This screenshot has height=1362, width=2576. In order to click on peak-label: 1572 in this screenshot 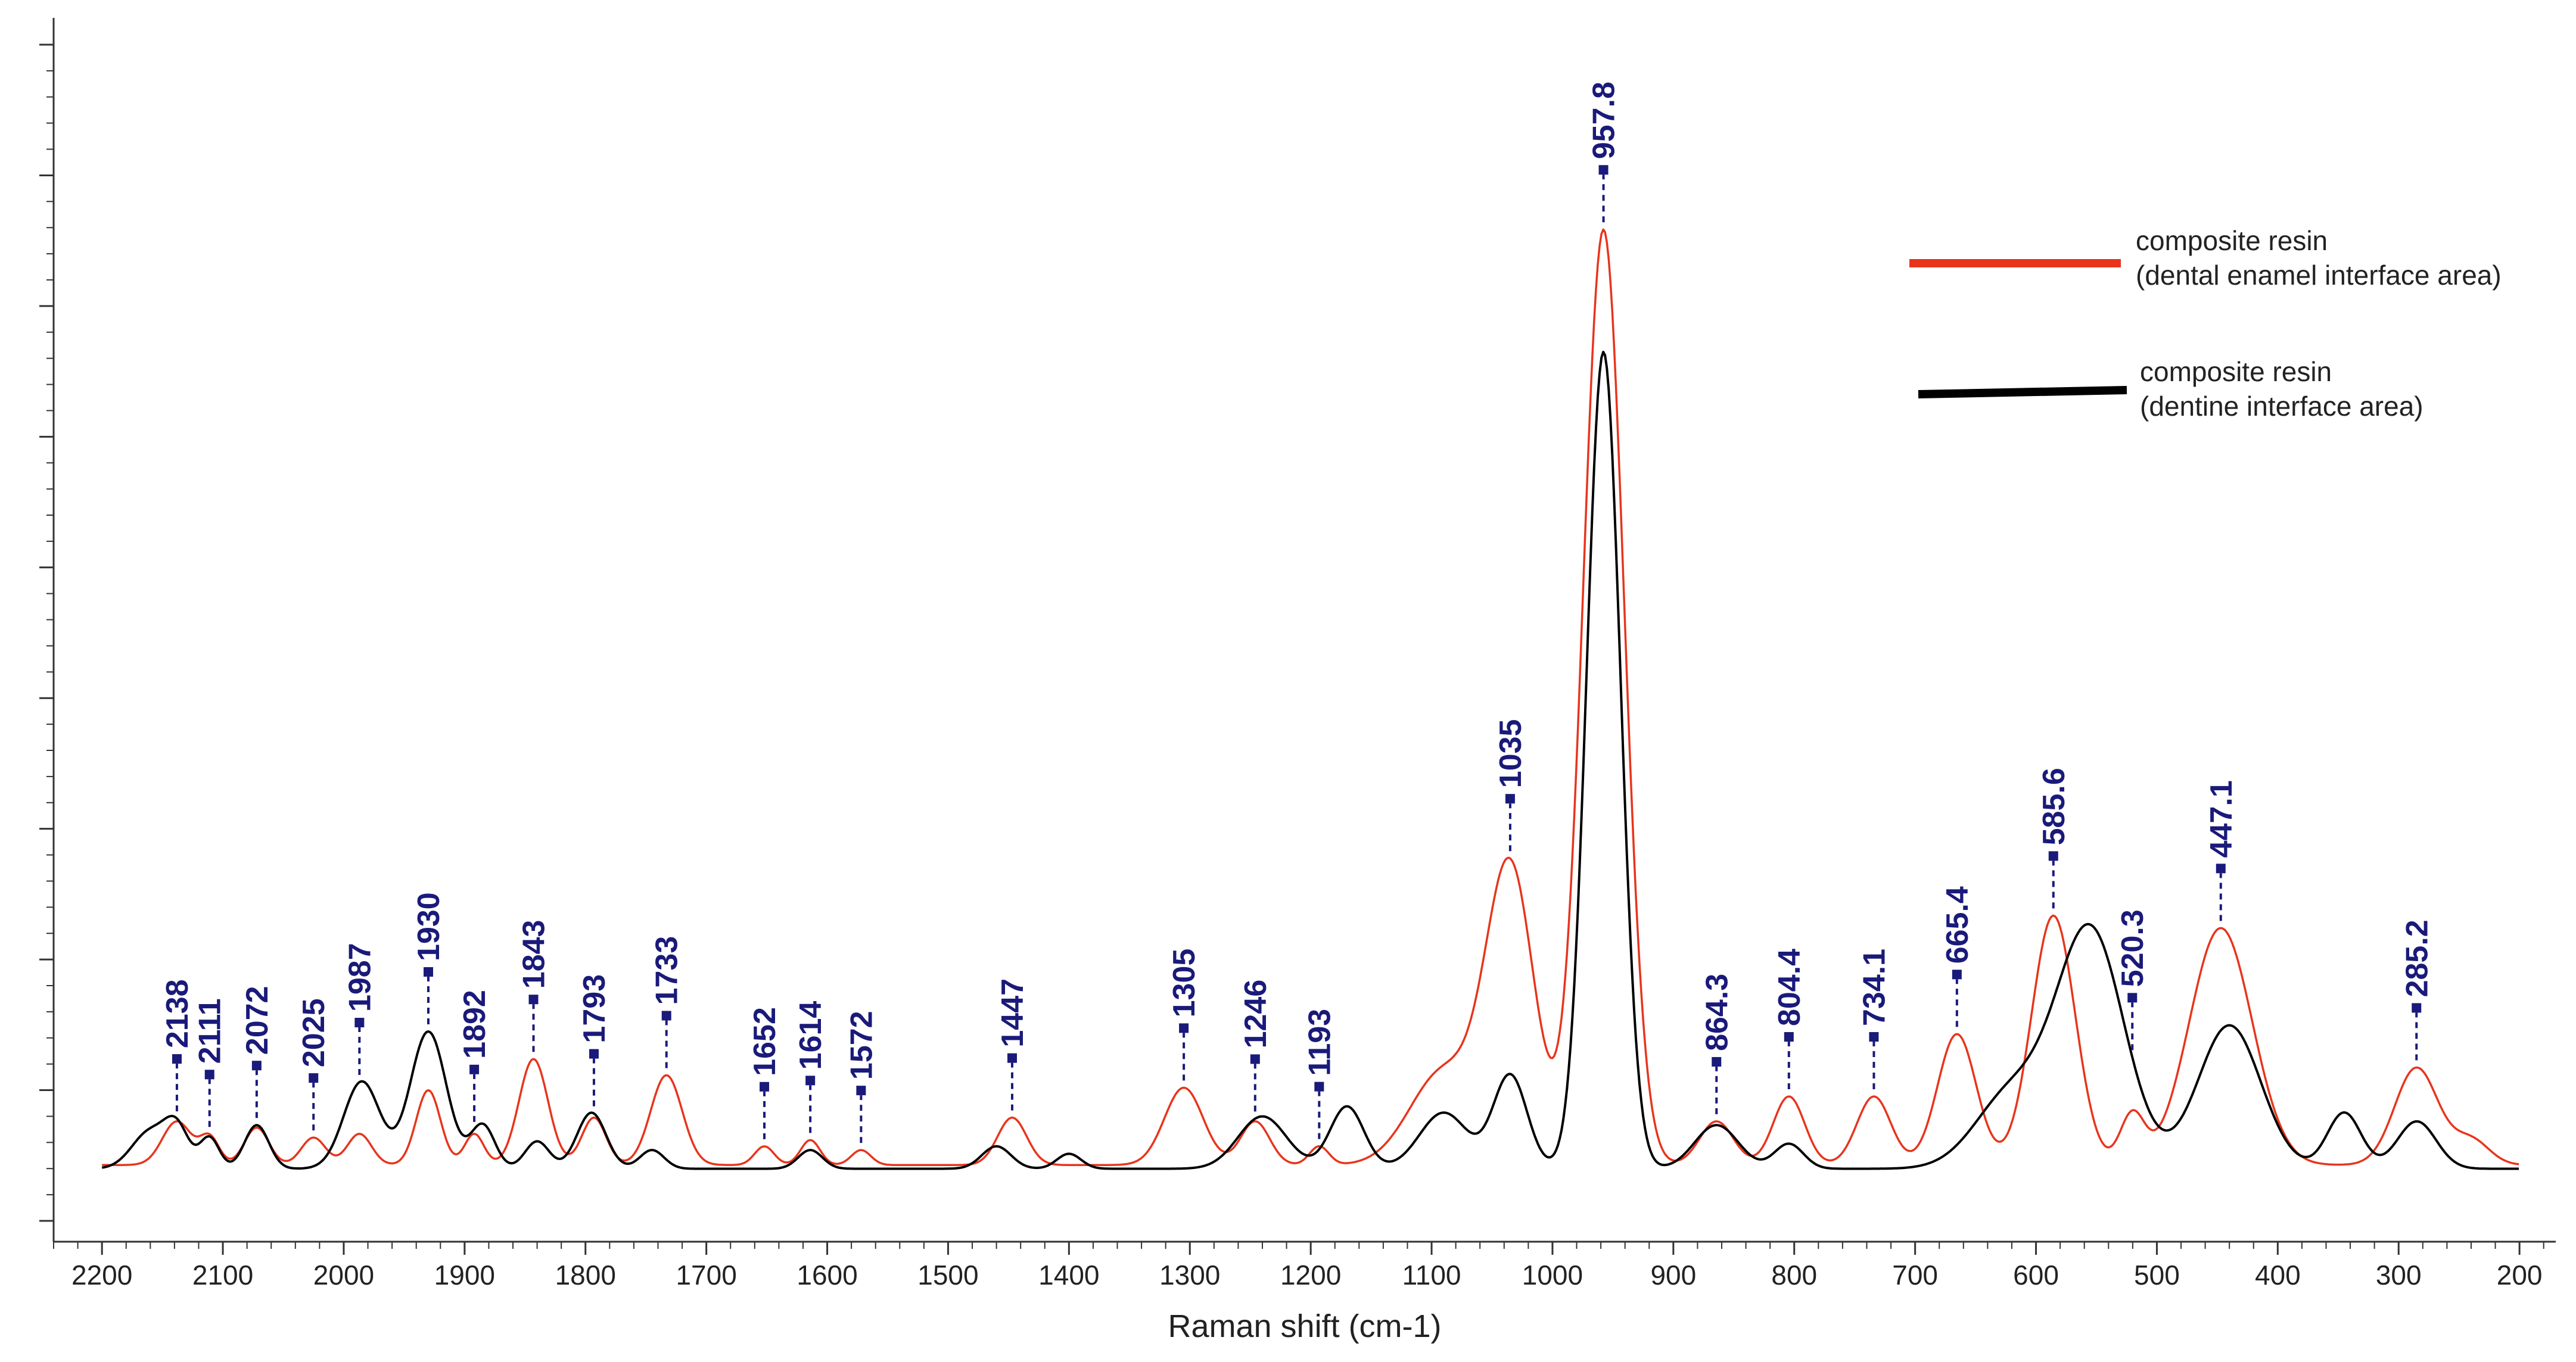, I will do `click(861, 1045)`.